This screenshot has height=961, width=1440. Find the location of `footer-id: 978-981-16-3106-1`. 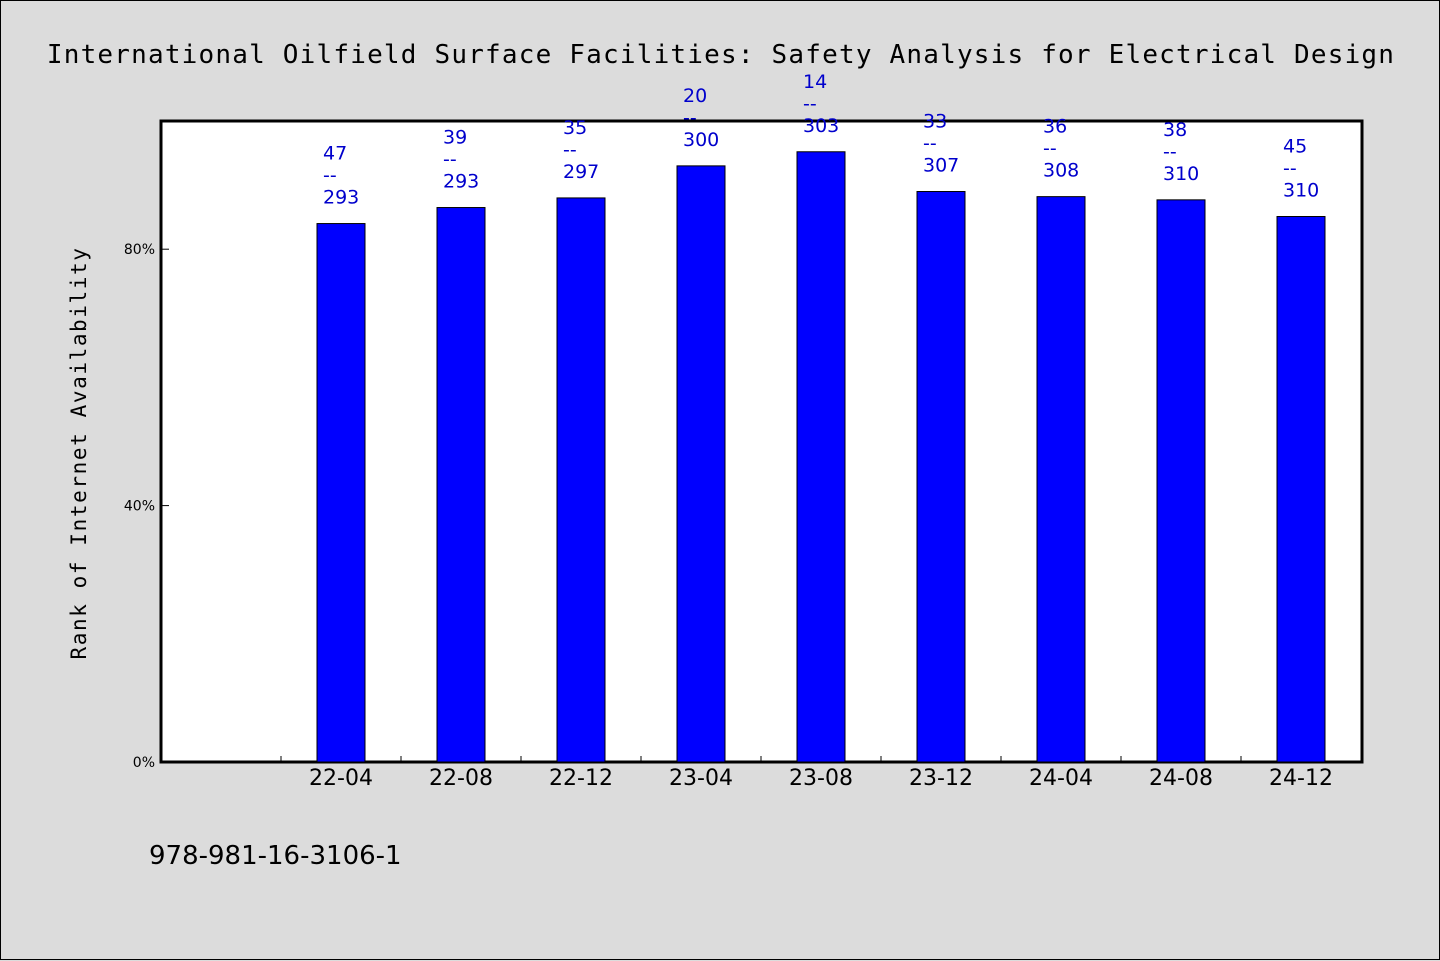

footer-id: 978-981-16-3106-1 is located at coordinates (275, 856).